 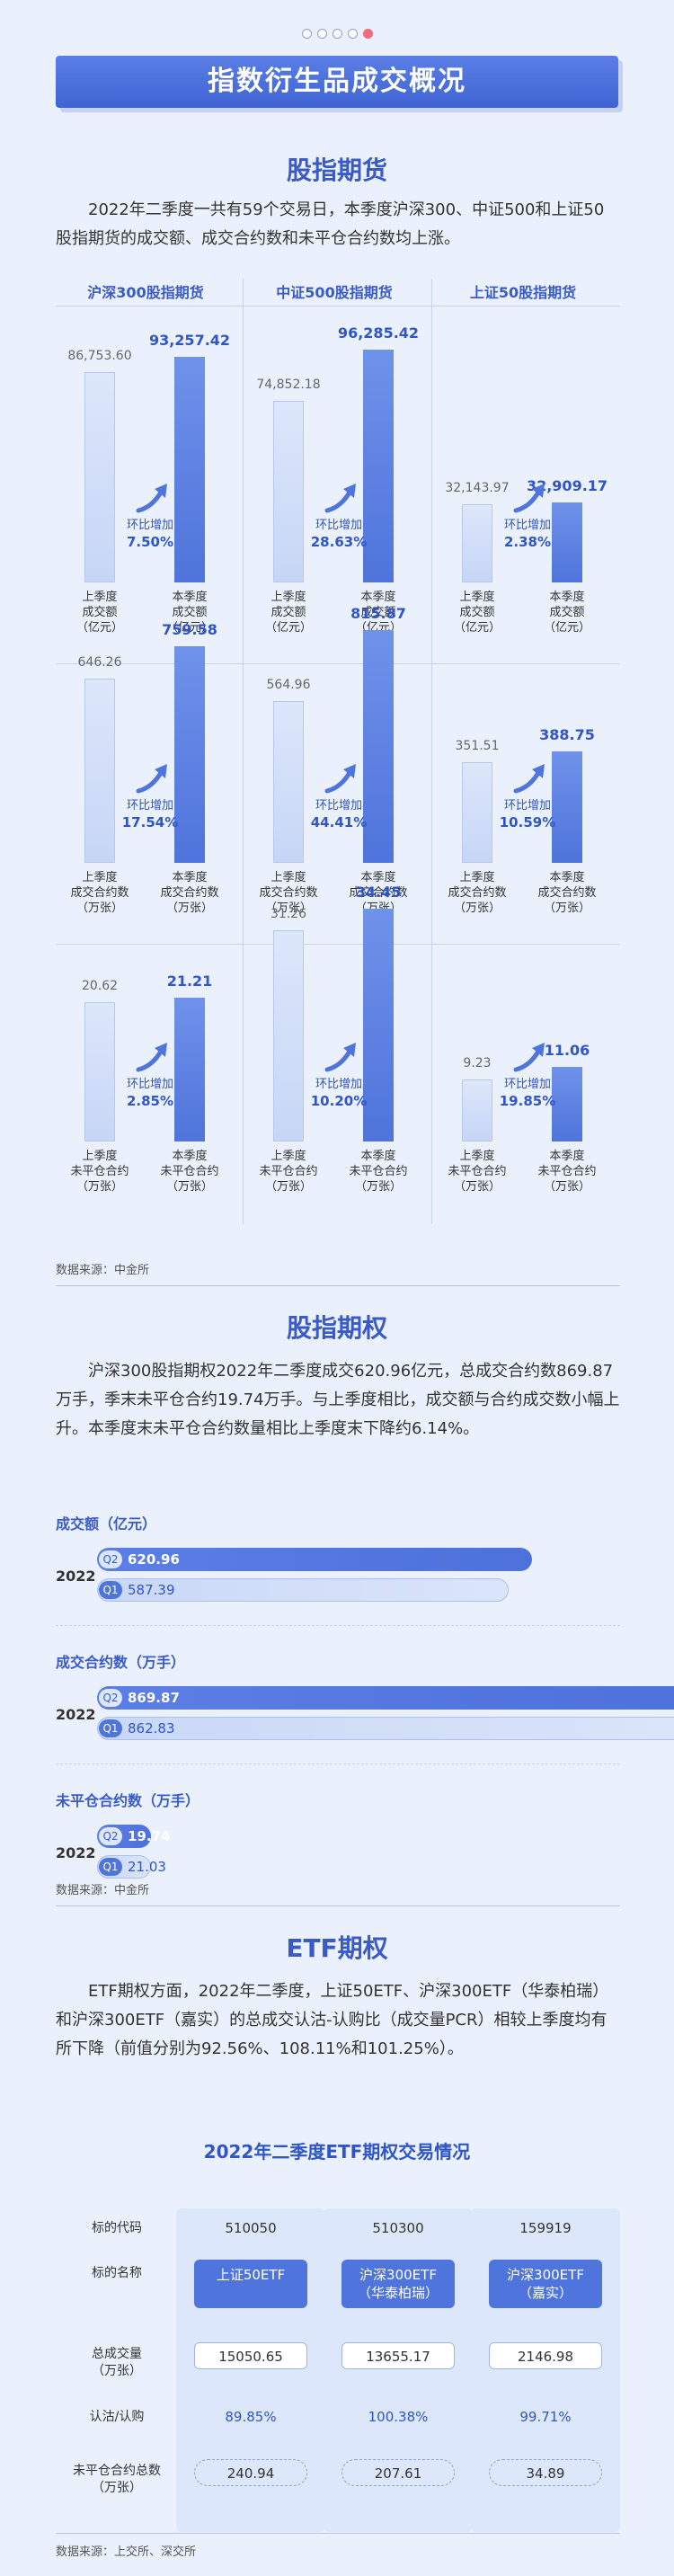 I want to click on quarter-tag: Q2, so click(x=110, y=1836).